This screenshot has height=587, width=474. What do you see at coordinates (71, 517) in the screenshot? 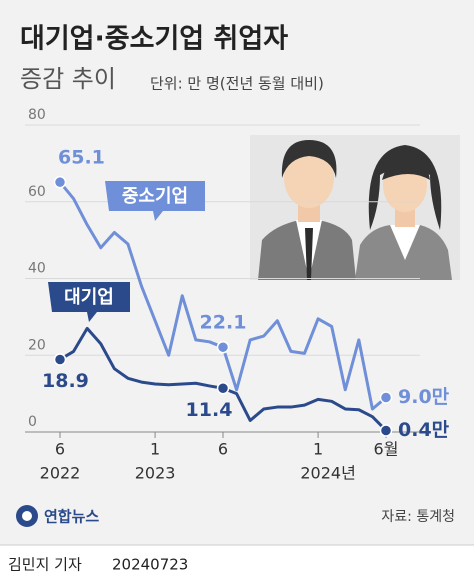
I see `logo-text: 연합뉴스` at bounding box center [71, 517].